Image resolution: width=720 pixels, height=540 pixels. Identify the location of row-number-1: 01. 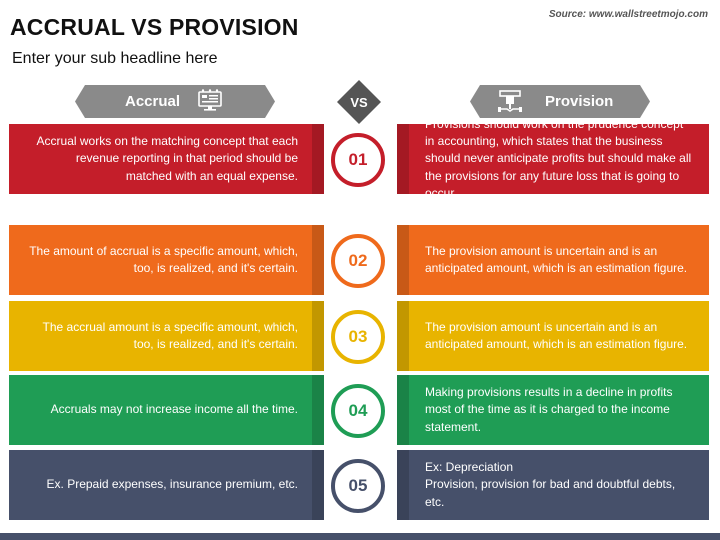
(358, 160).